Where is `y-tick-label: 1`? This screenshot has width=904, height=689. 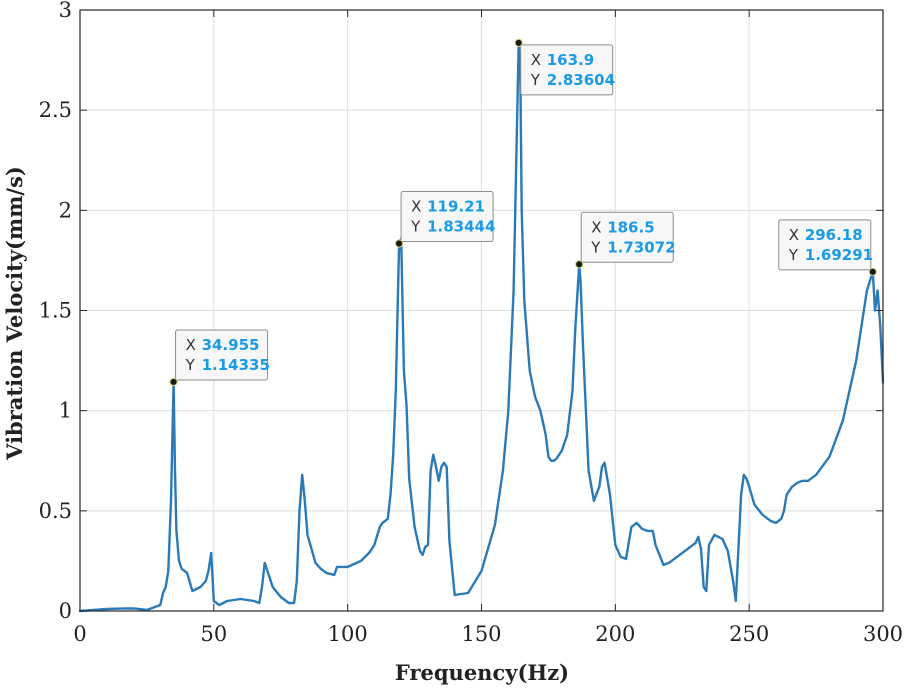
y-tick-label: 1 is located at coordinates (65, 411).